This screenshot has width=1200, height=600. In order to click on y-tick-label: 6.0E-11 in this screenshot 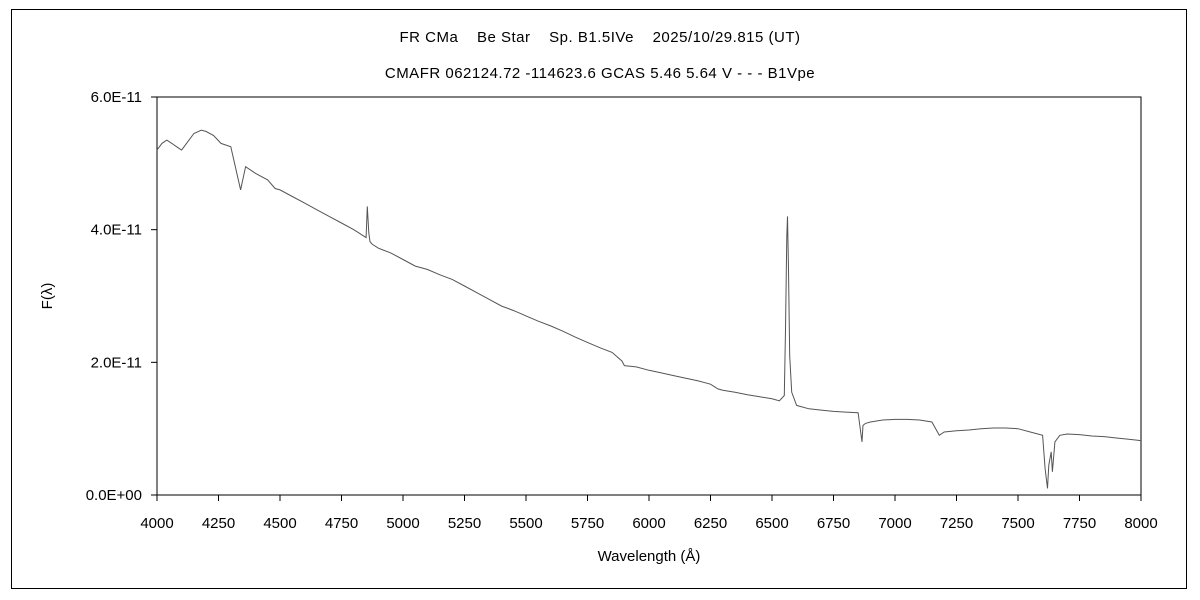, I will do `click(116, 97)`.